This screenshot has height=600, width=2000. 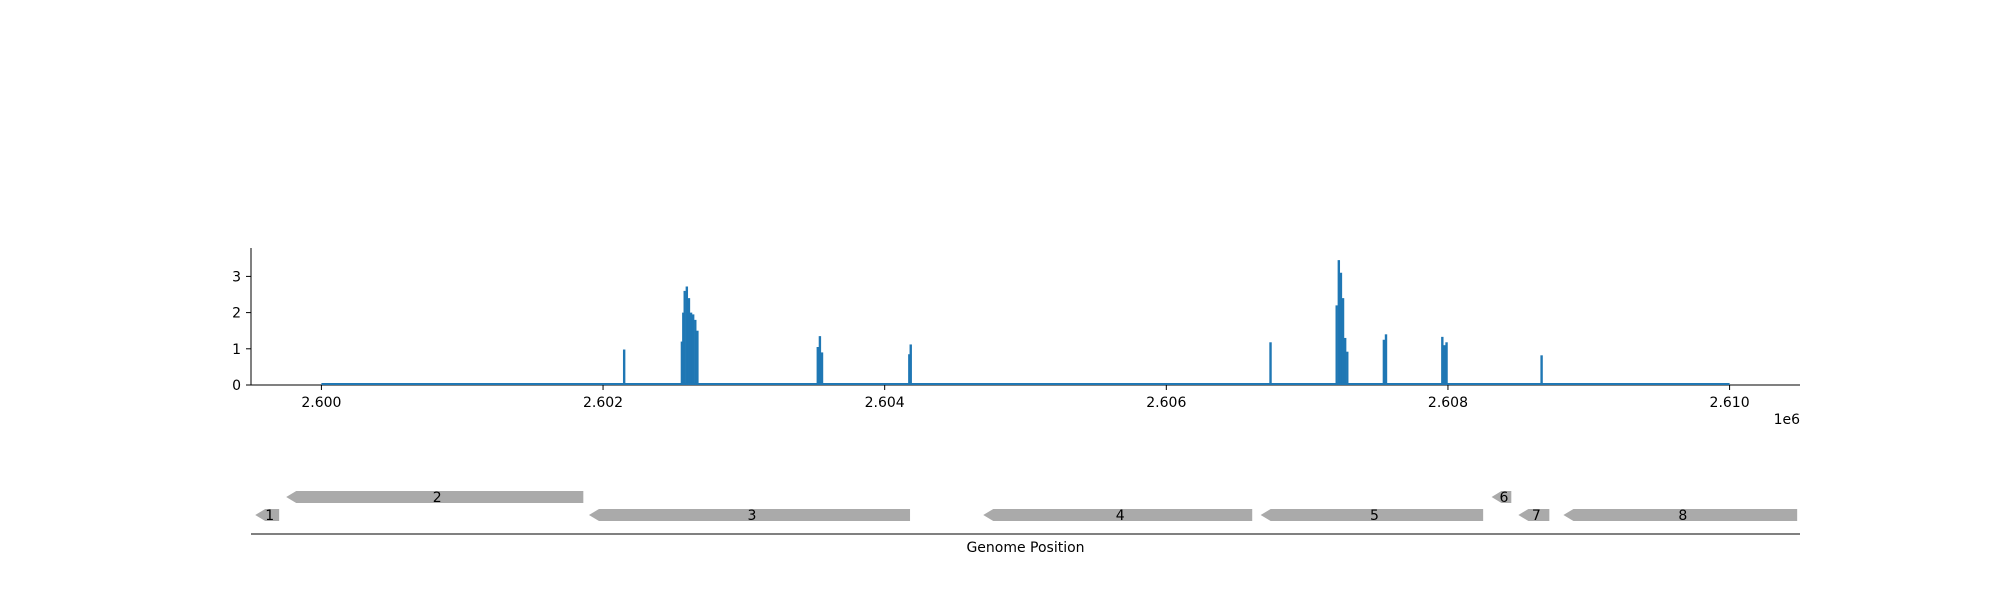 What do you see at coordinates (1787, 420) in the screenshot?
I see `x-axis-offset-label: 1e6` at bounding box center [1787, 420].